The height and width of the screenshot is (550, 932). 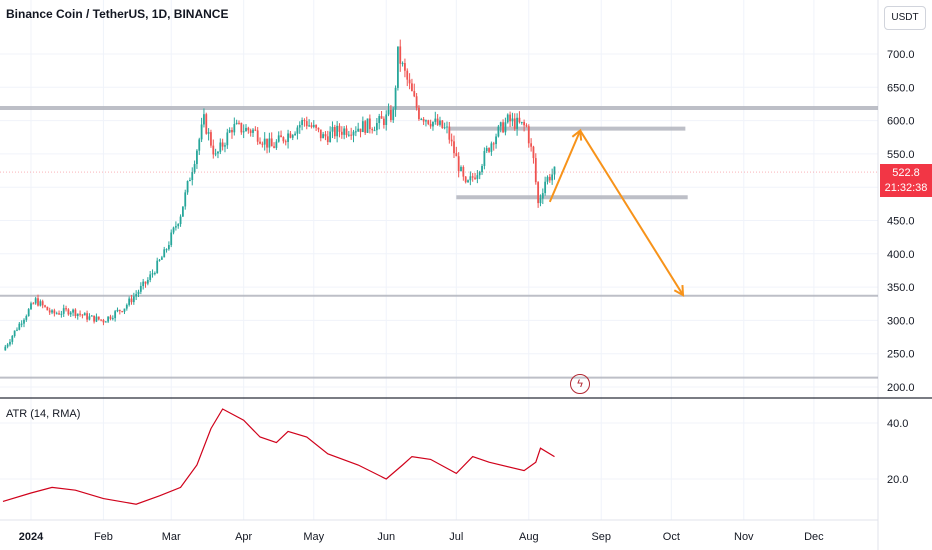 What do you see at coordinates (580, 384) in the screenshot?
I see `lightning-icon: ϟ` at bounding box center [580, 384].